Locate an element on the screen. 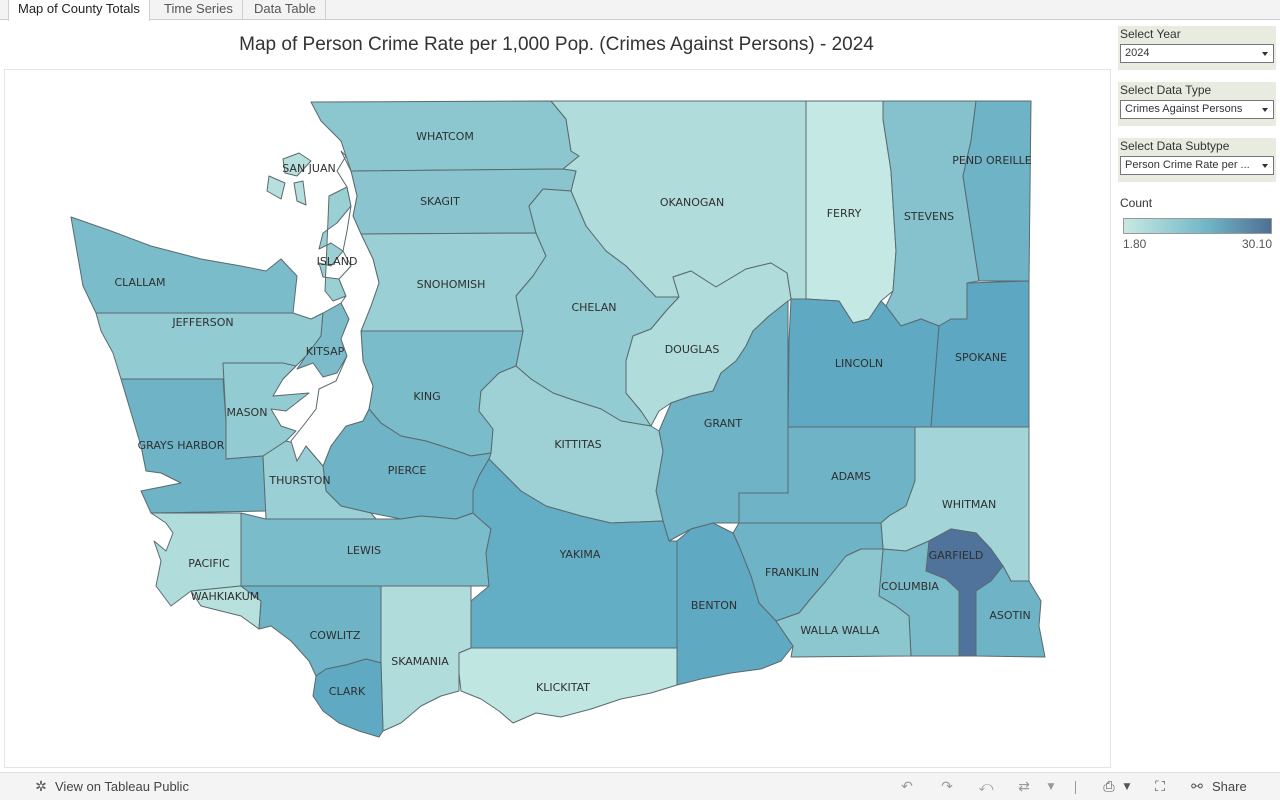 This screenshot has height=801, width=1280. legend-title: Count is located at coordinates (1136, 203).